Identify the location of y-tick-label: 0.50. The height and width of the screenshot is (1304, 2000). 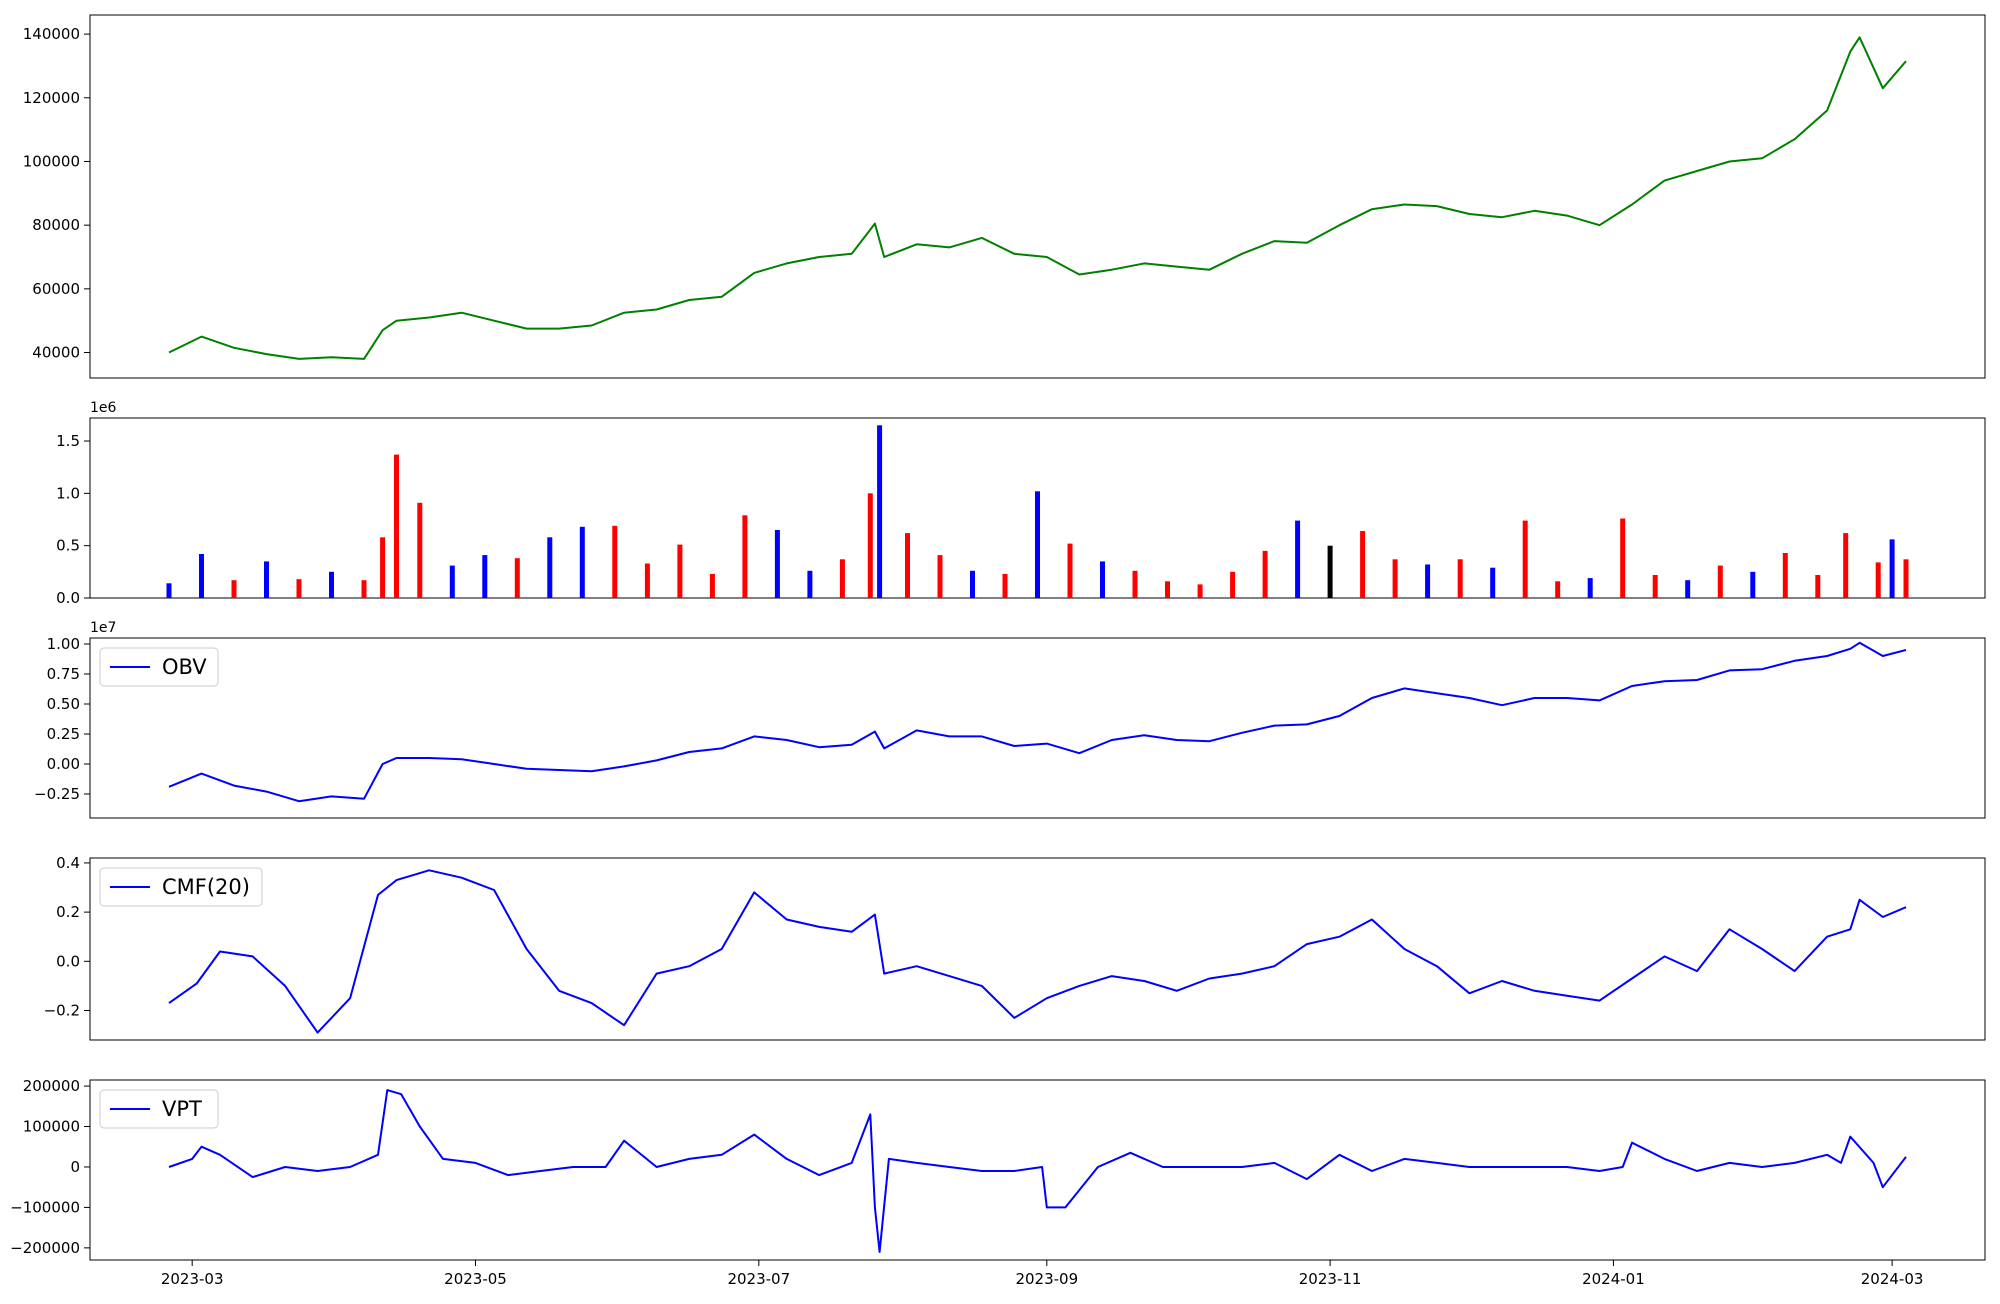
(63, 704).